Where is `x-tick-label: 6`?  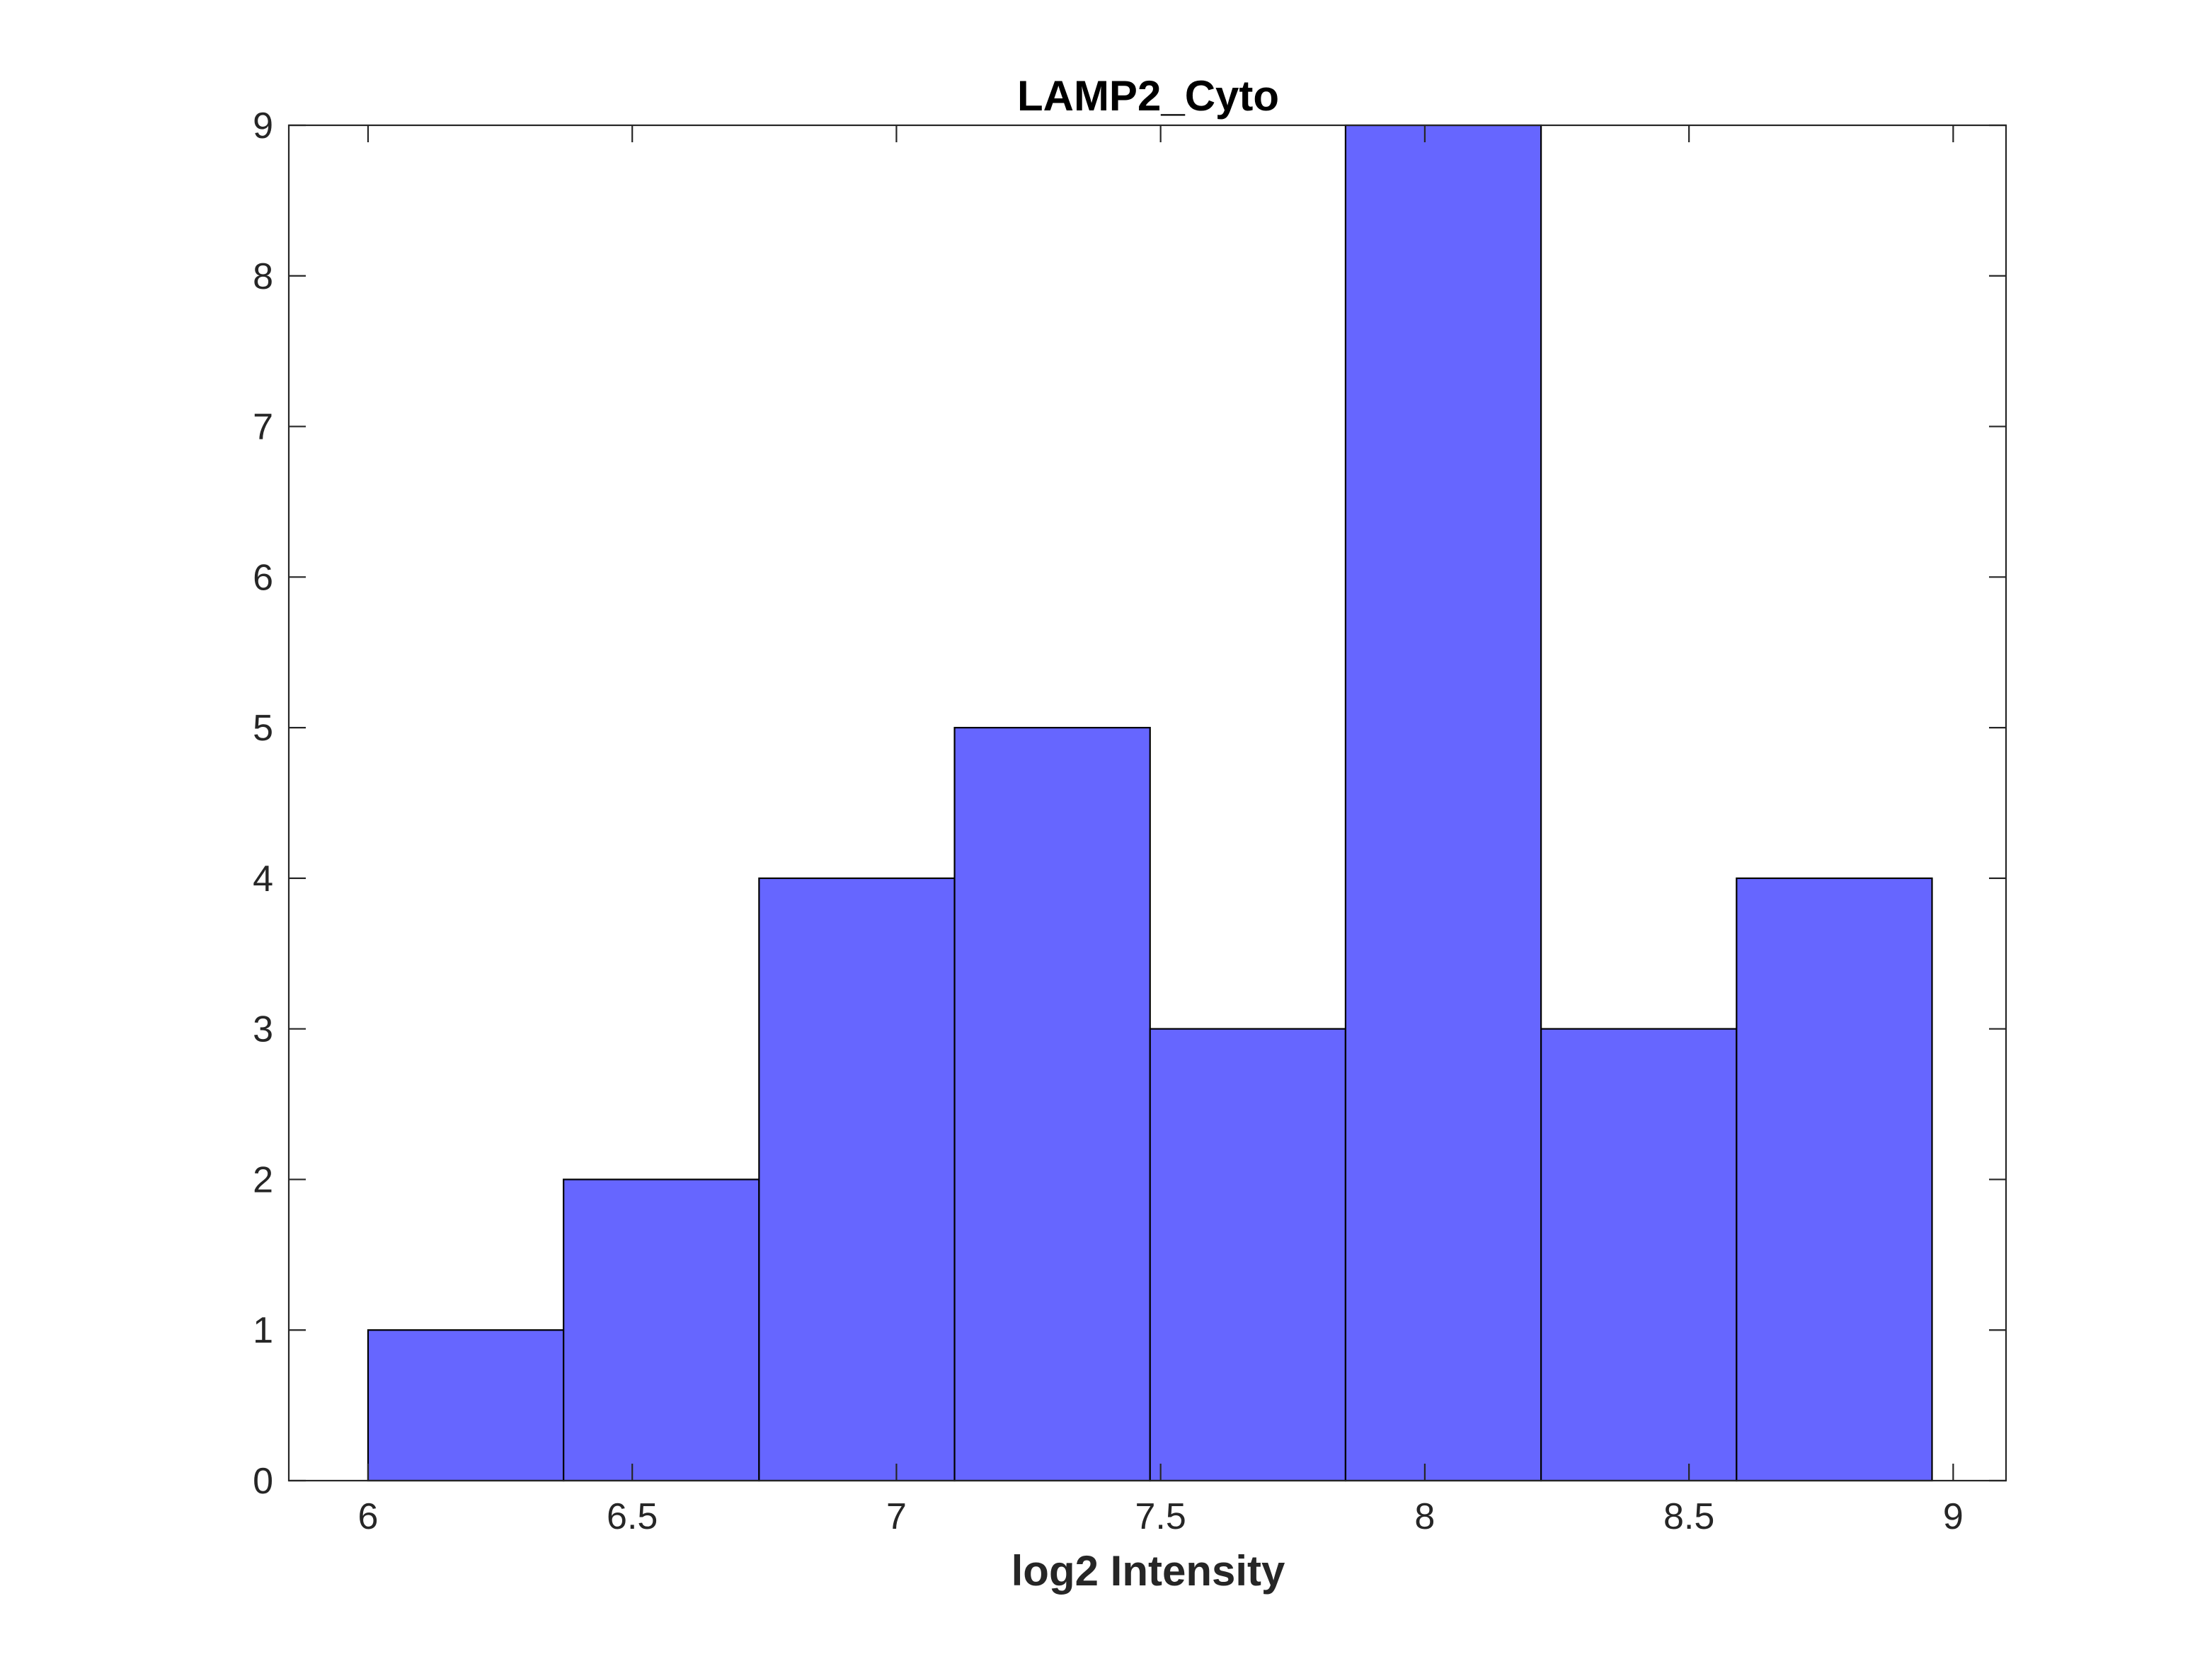
x-tick-label: 6 is located at coordinates (368, 1516).